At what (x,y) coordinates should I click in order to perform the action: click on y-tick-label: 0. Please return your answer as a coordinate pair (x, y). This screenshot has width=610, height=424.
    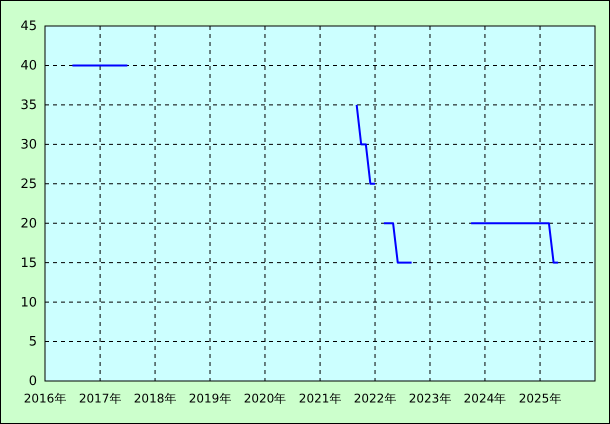
    Looking at the image, I should click on (32, 382).